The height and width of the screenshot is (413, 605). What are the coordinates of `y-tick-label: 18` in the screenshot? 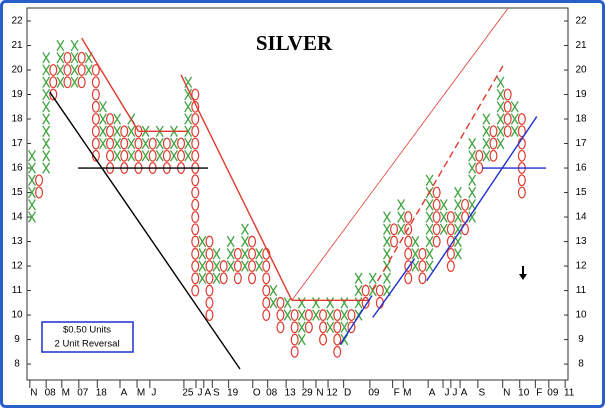 It's located at (17, 119).